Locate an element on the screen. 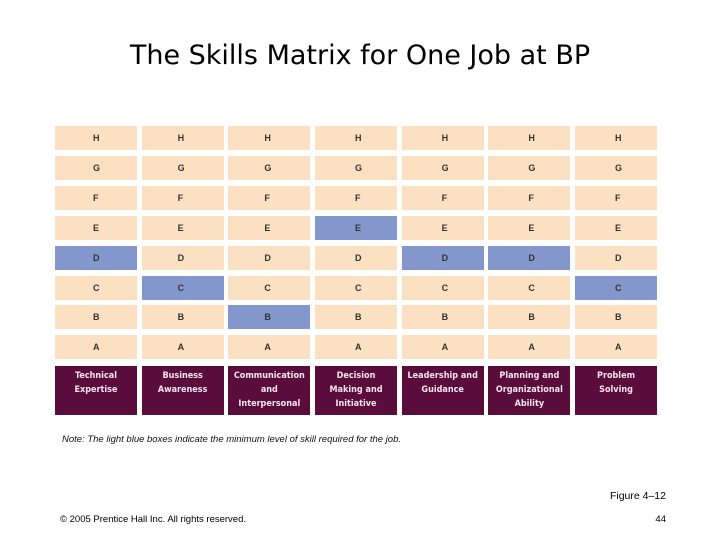  skill-header: Problem Solving is located at coordinates (616, 390).